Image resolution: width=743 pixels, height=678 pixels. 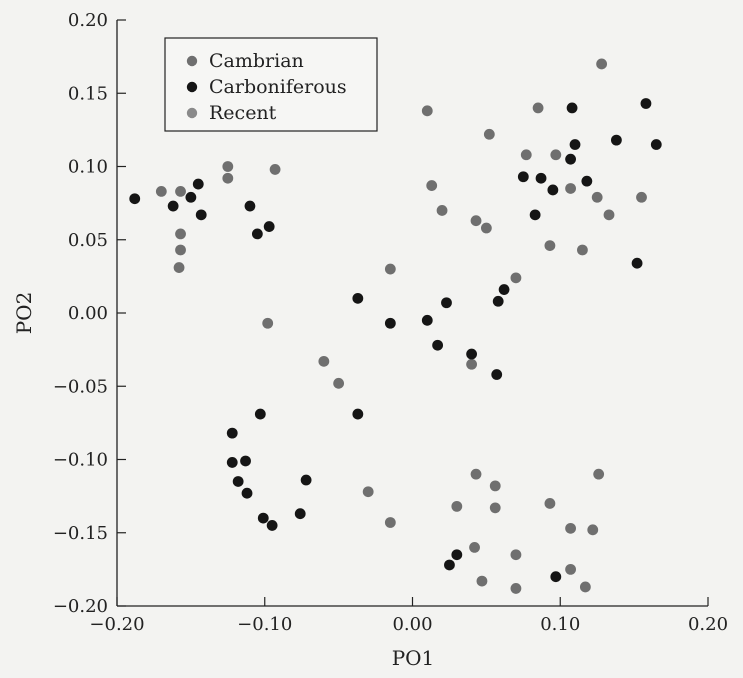 I want to click on legend-box, so click(x=271, y=84).